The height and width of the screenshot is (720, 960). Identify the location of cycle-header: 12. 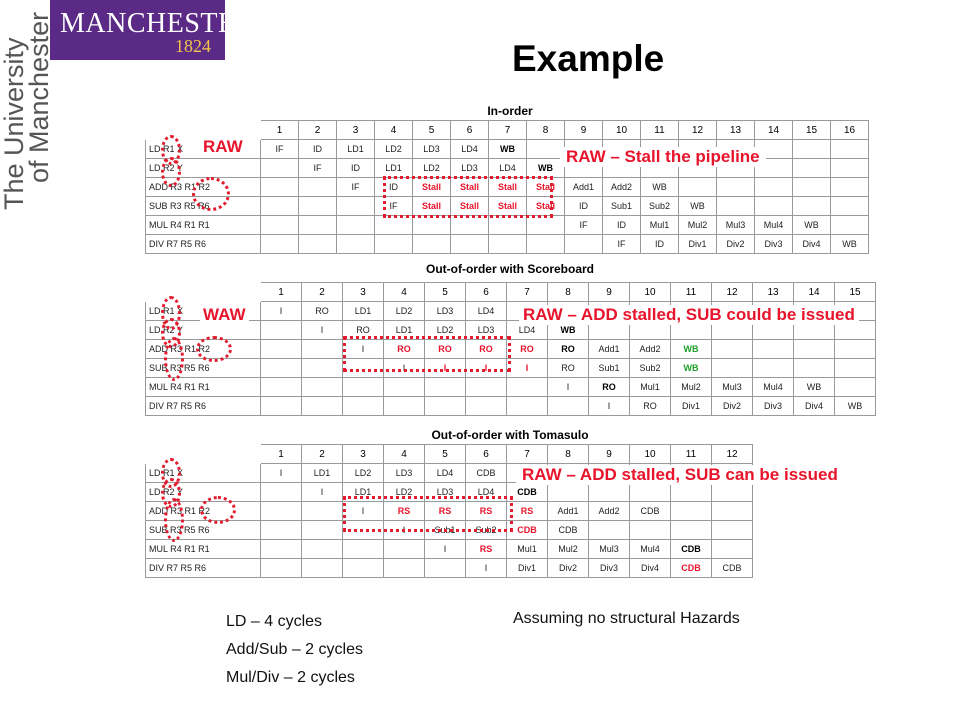
(732, 292).